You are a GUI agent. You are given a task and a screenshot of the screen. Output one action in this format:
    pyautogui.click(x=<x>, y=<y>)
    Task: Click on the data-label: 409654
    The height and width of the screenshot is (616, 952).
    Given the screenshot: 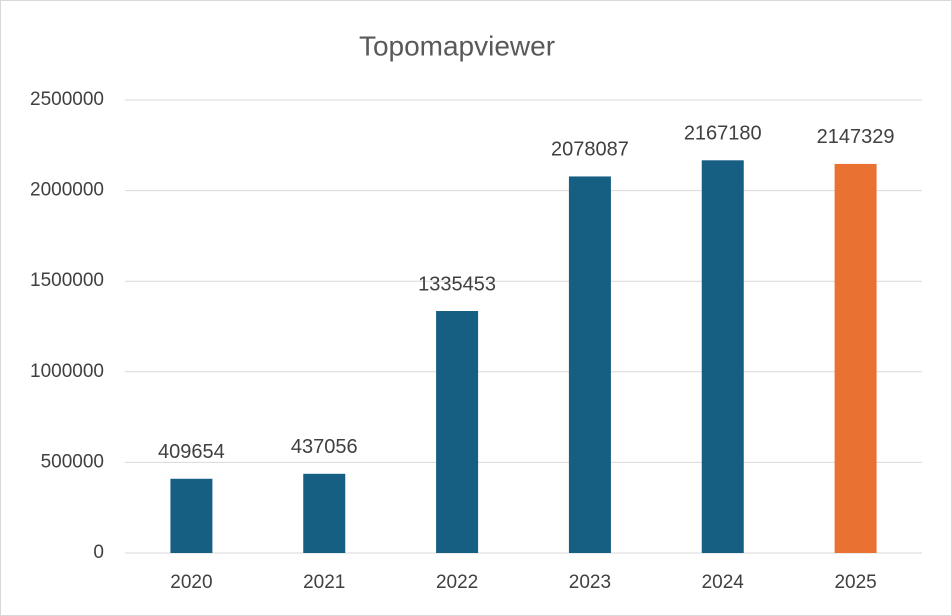 What is the action you would take?
    pyautogui.click(x=191, y=452)
    